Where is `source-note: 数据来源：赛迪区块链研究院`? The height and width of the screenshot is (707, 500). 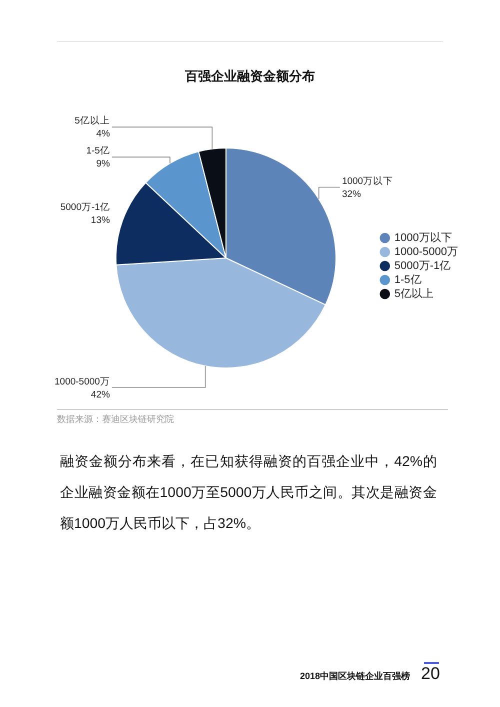
source-note: 数据来源：赛迪区块链研究院 is located at coordinates (115, 419).